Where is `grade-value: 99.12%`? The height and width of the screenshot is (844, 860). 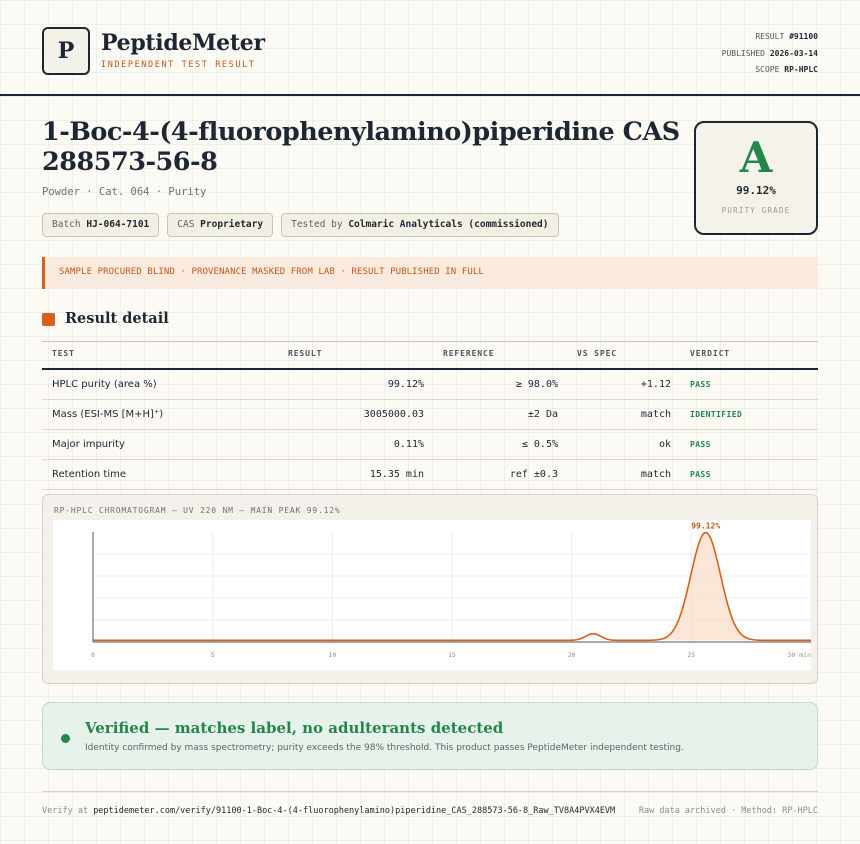
grade-value: 99.12% is located at coordinates (756, 190).